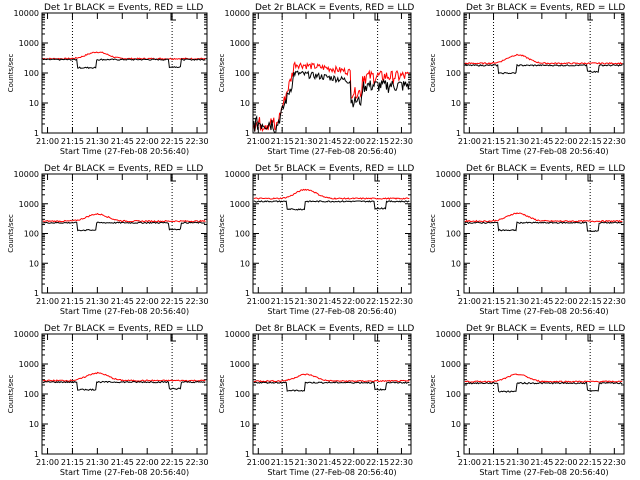  Describe the element at coordinates (334, 169) in the screenshot. I see `panel-title: Det 5r BLACK = Events, RED = LLD` at that location.